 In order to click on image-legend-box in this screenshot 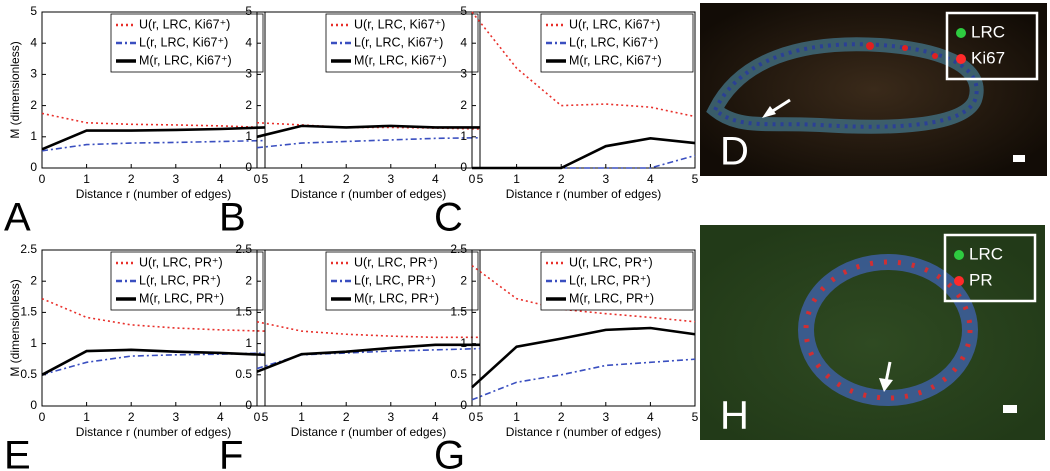, I will do `click(992, 46)`.